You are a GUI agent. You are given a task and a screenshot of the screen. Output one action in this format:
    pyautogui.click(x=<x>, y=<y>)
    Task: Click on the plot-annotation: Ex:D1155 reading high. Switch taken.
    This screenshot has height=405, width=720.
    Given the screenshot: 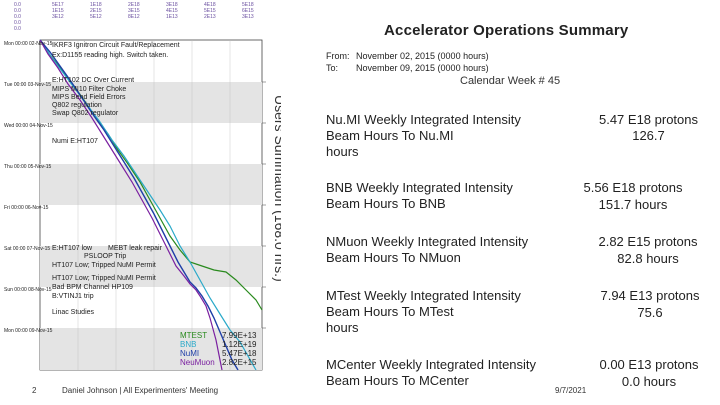 What is the action you would take?
    pyautogui.click(x=110, y=55)
    